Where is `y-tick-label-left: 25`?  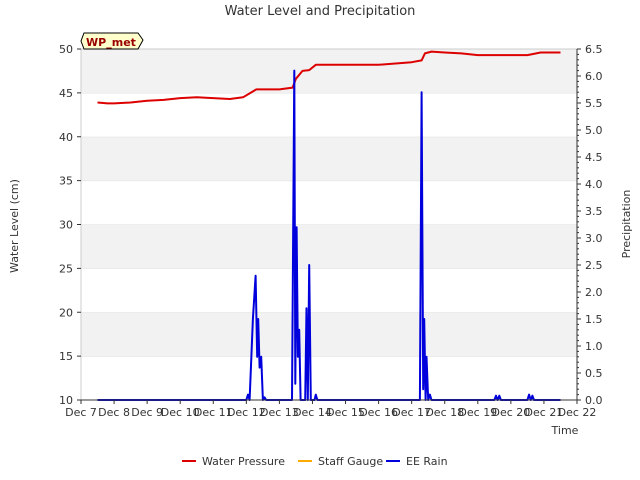
y-tick-label-left: 25 is located at coordinates (66, 268).